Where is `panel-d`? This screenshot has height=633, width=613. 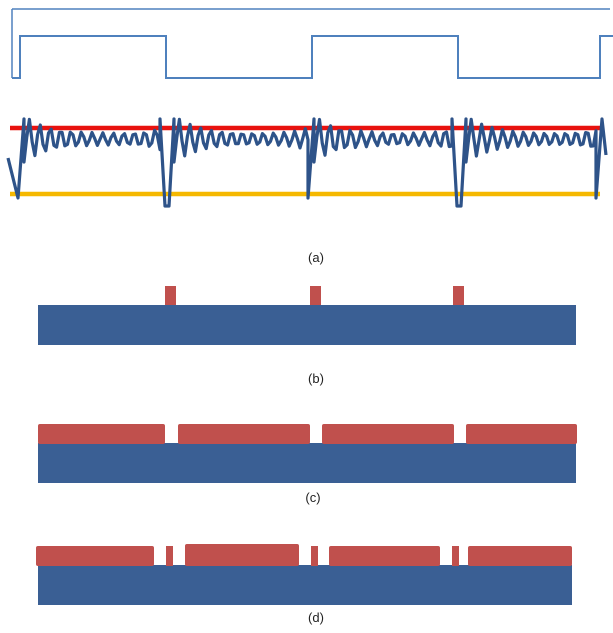 panel-d is located at coordinates (304, 574).